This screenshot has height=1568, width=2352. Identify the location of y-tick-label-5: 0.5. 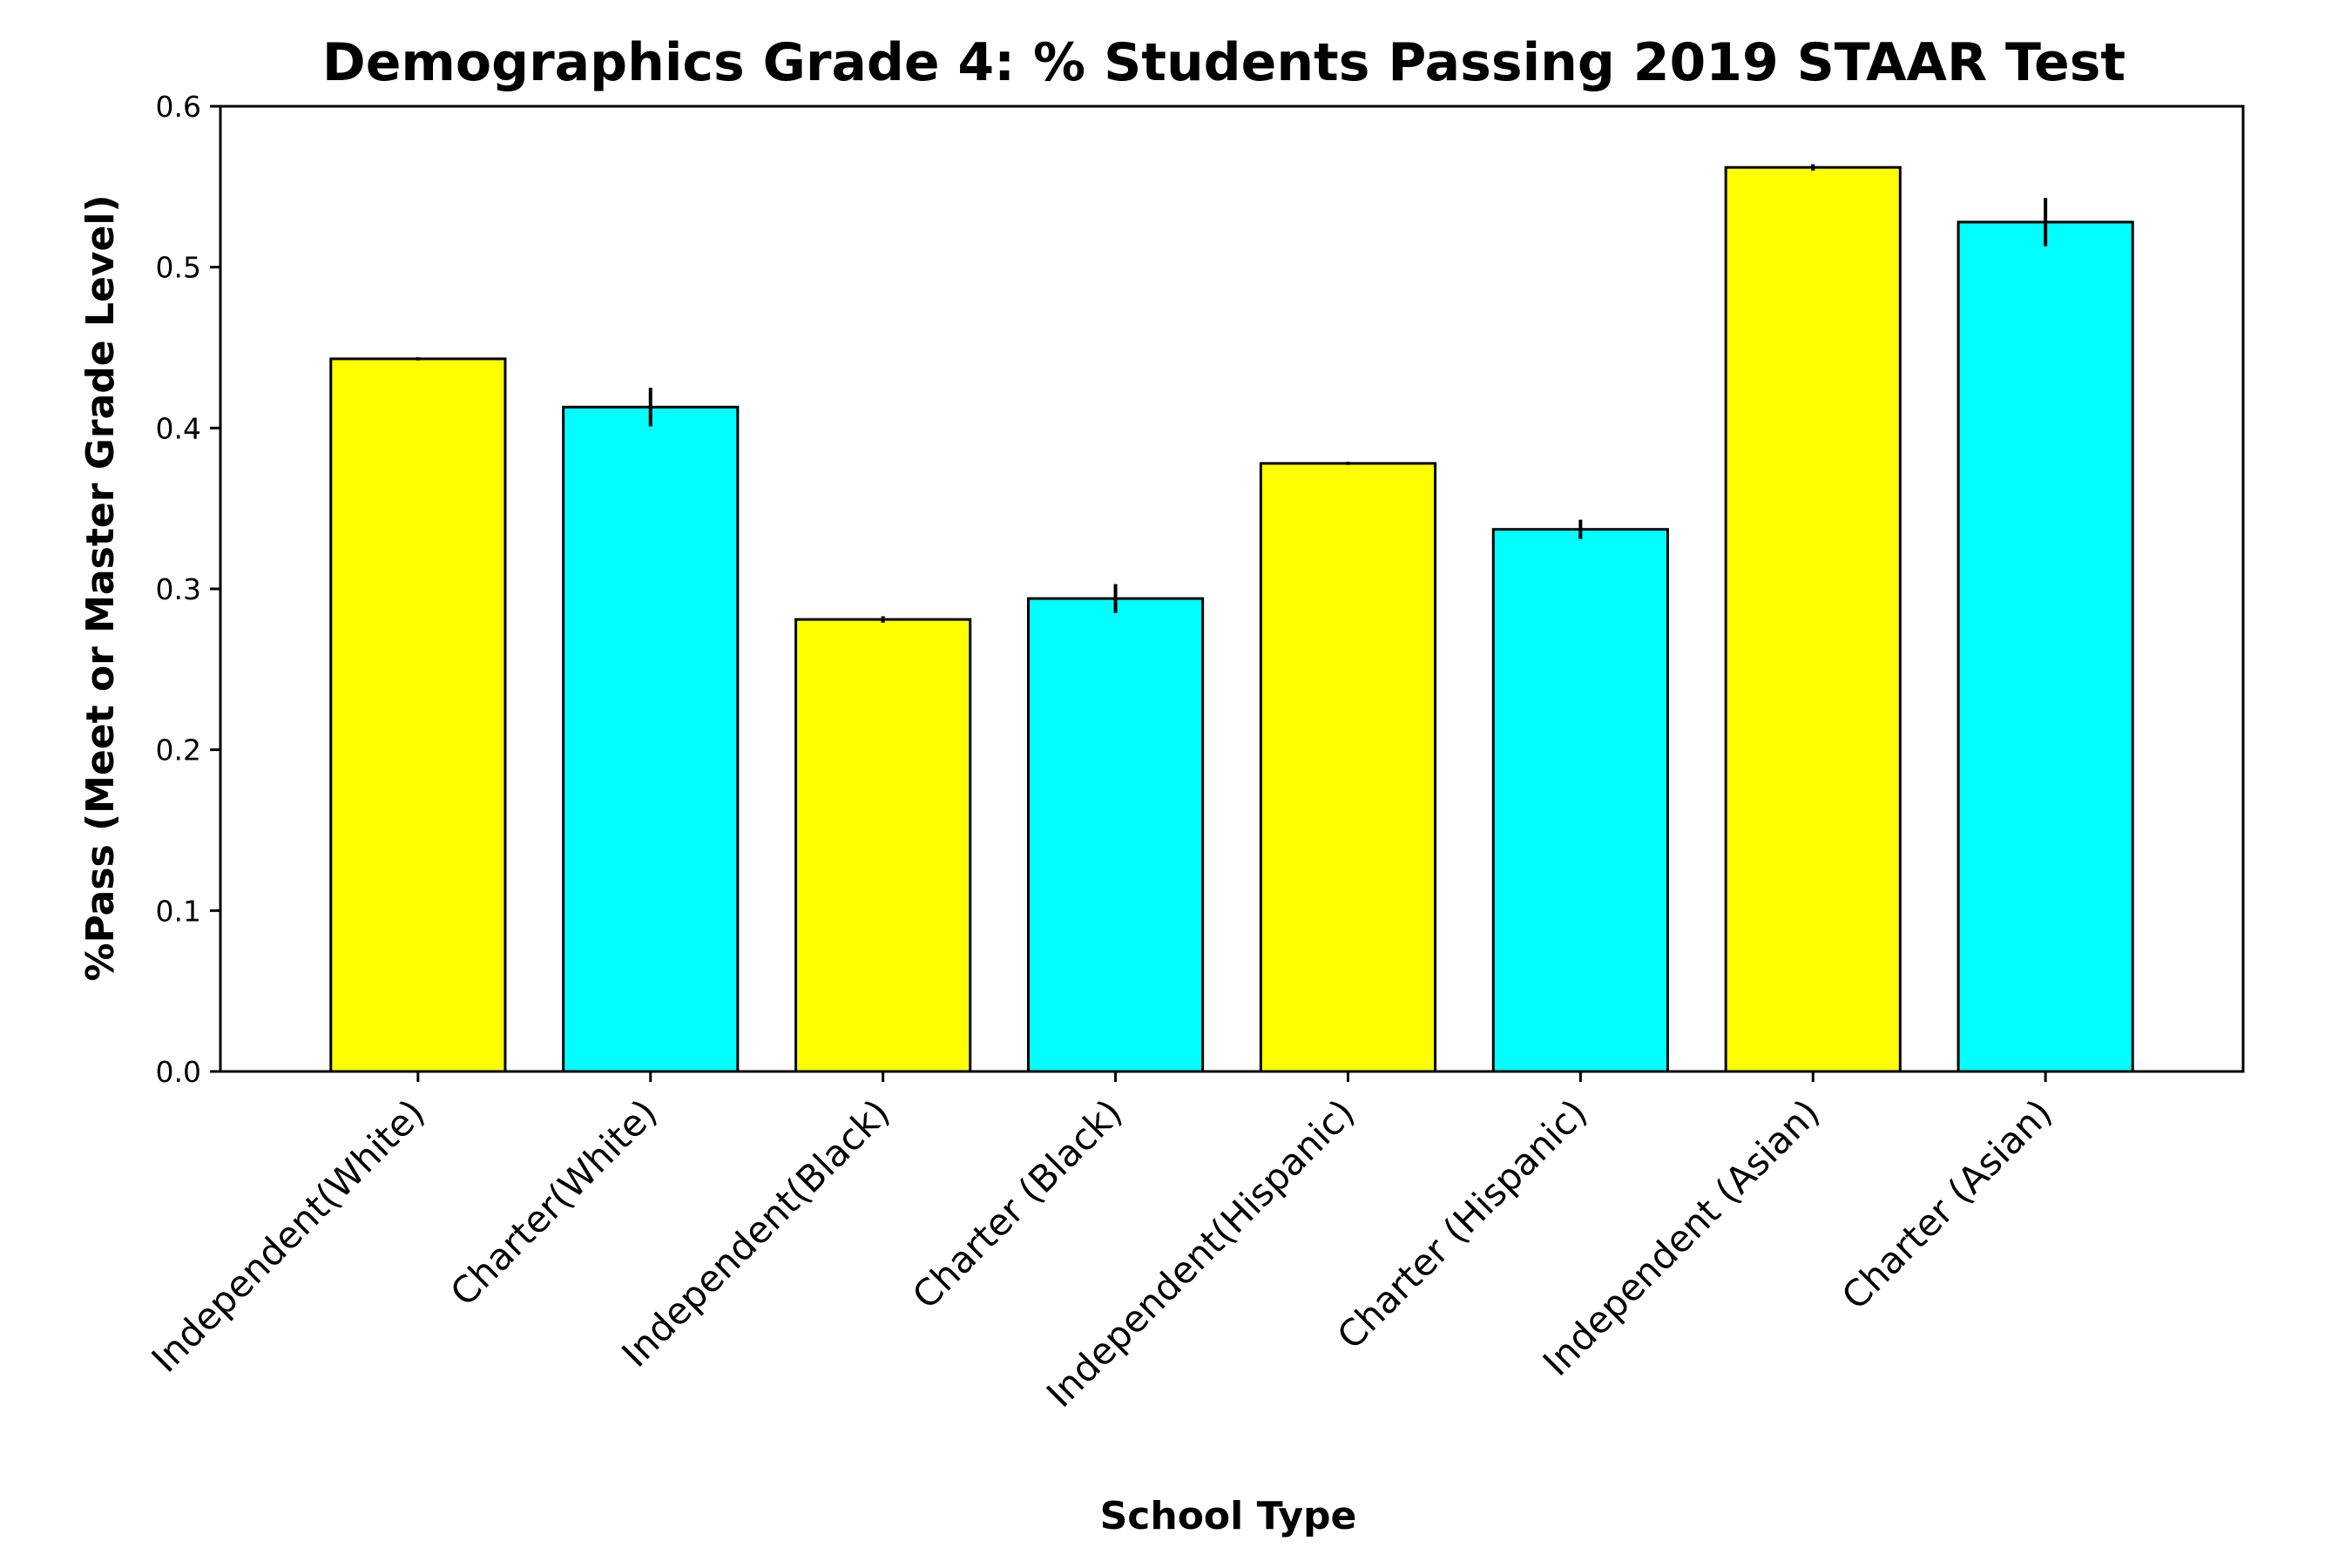
(178, 268).